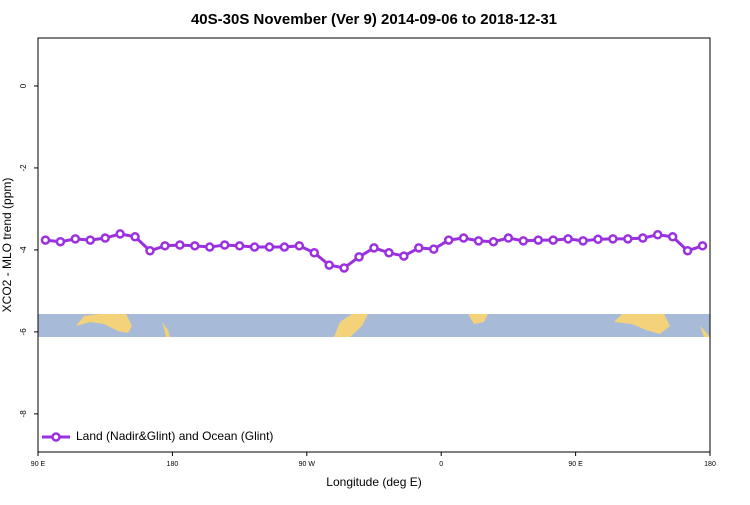  I want to click on y-tick-label: -6, so click(23, 332).